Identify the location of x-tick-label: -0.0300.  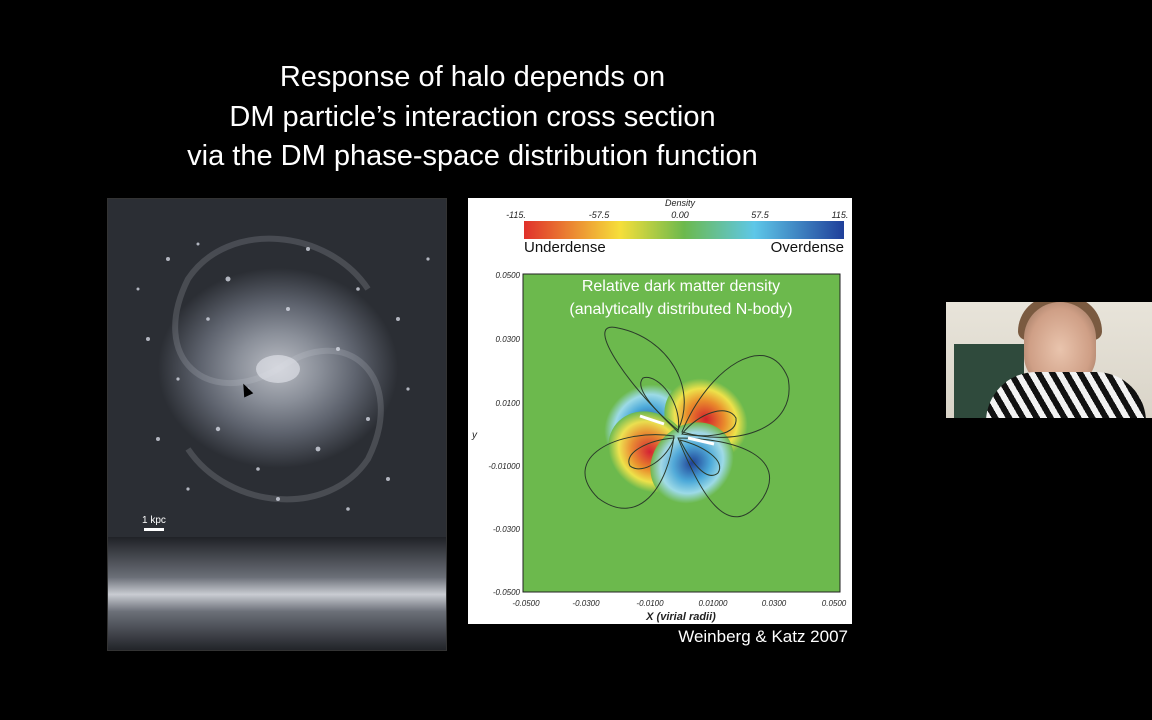
(586, 603).